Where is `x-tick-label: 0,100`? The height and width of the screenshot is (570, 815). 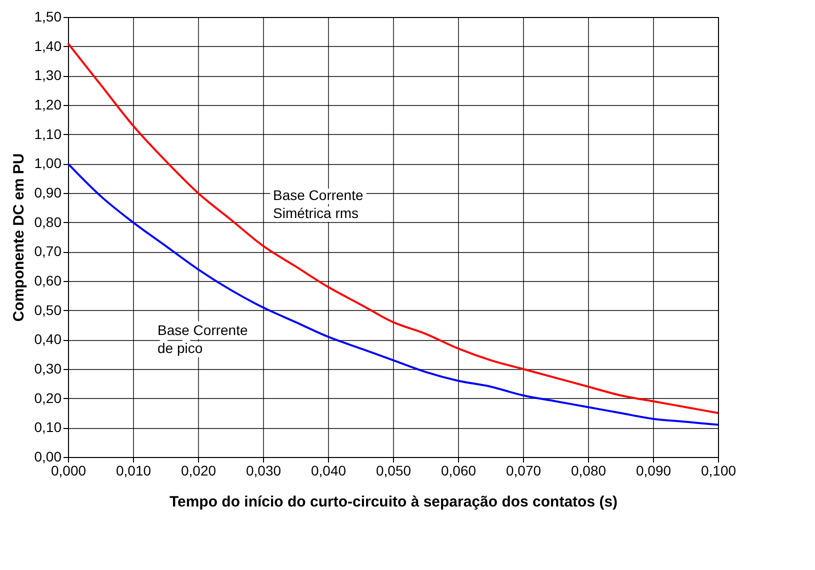 x-tick-label: 0,100 is located at coordinates (718, 470).